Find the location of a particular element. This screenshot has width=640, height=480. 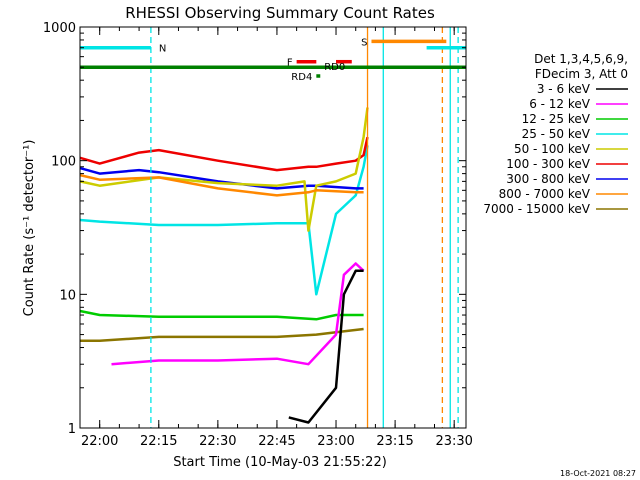

y-axis-label: Count Rate (s⁻¹ detector⁻¹) is located at coordinates (29, 228).